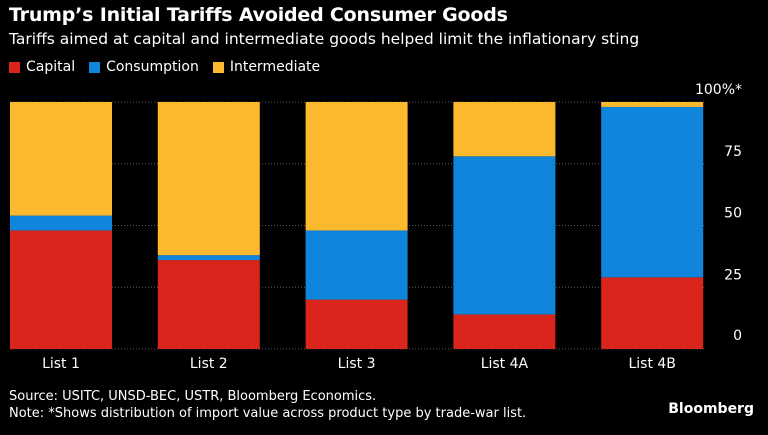  I want to click on legend-label-consumption: Consumption, so click(152, 67).